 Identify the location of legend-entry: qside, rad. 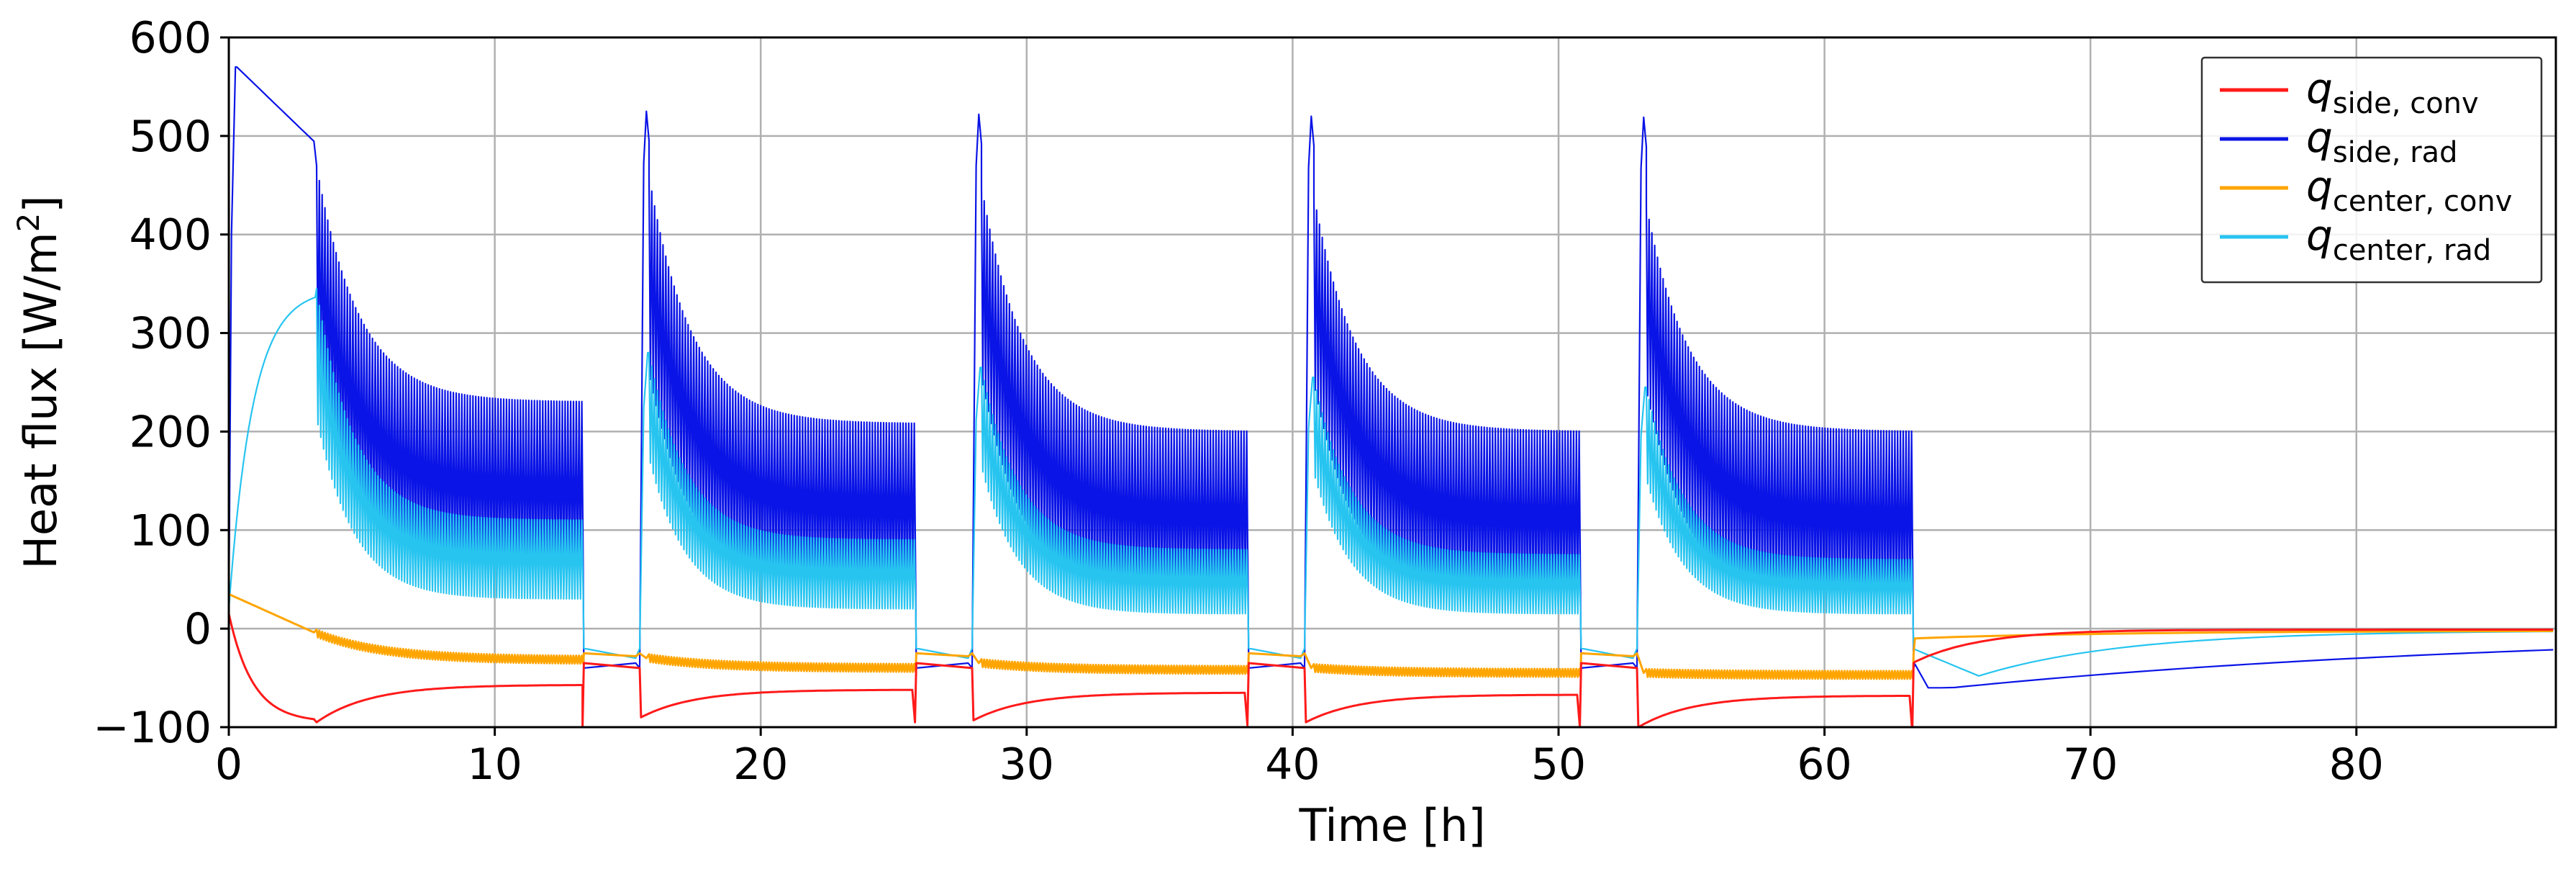
(2382, 141).